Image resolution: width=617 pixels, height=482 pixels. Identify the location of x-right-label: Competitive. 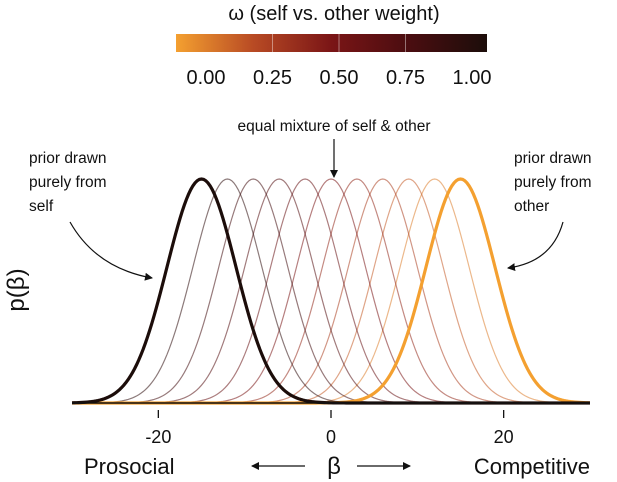
(532, 466).